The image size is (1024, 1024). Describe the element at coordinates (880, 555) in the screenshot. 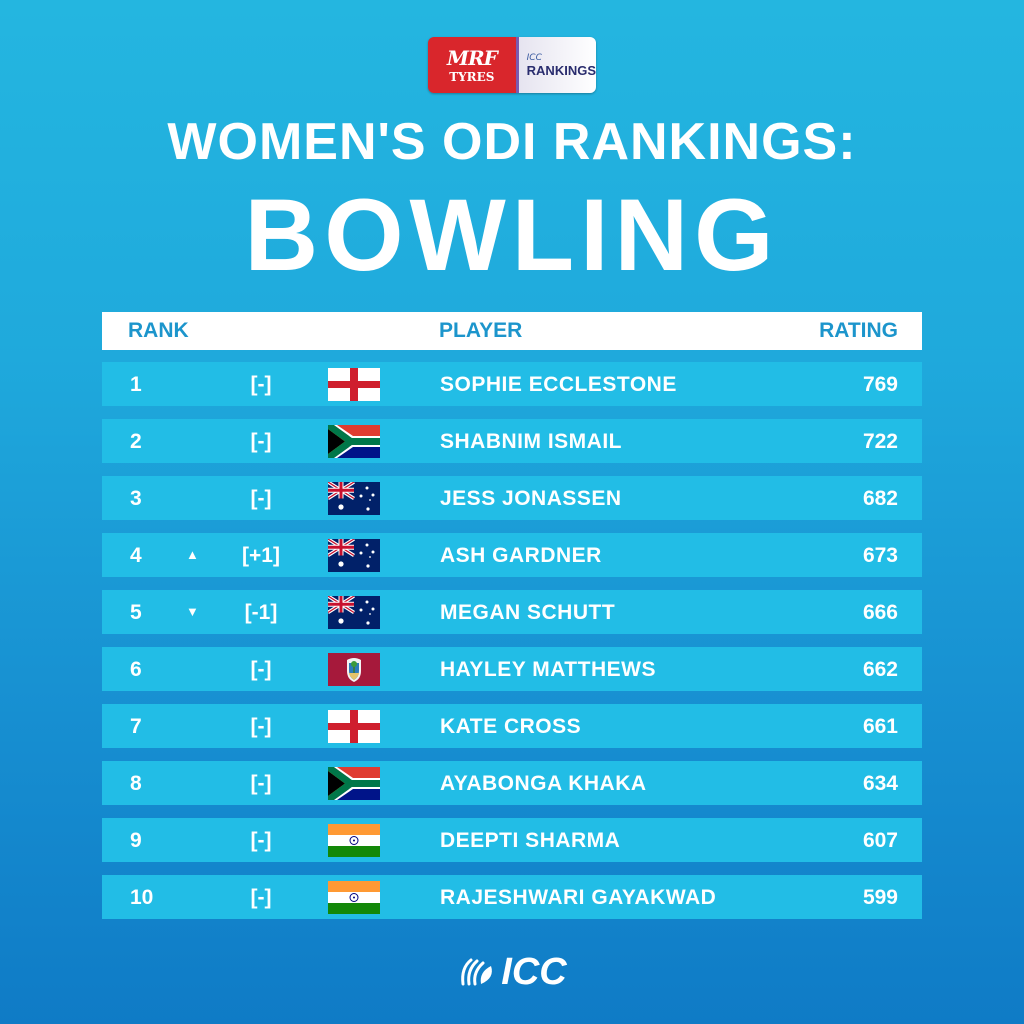

I see `row-rating: 673` at that location.